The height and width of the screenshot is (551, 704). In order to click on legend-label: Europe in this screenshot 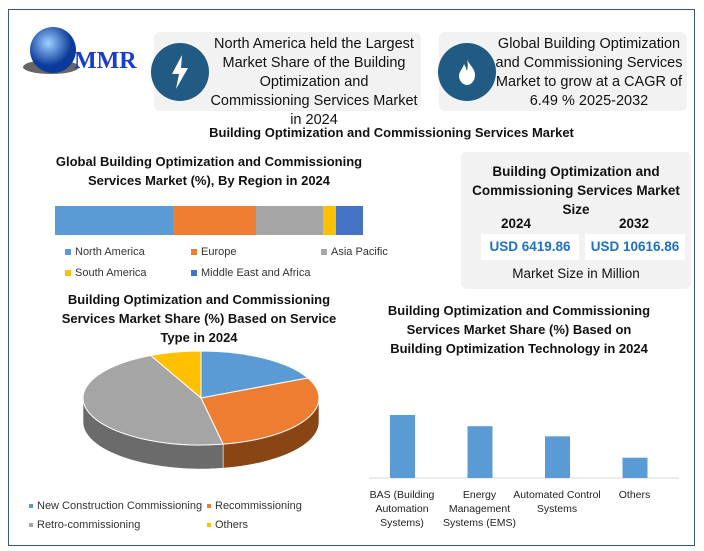, I will do `click(219, 252)`.